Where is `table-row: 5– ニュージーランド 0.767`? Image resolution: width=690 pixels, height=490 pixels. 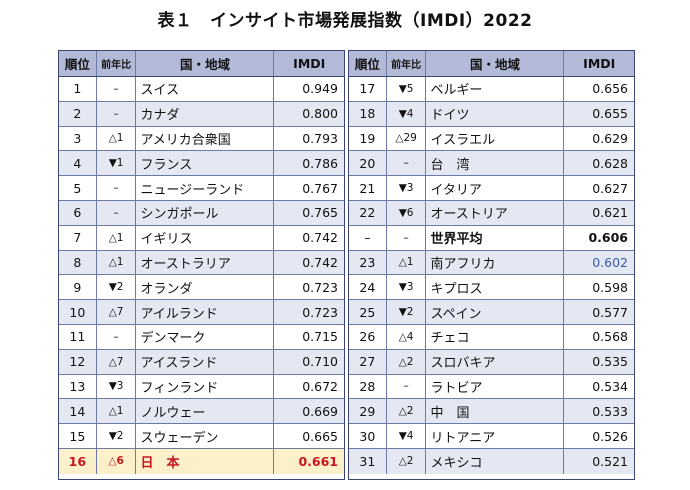
table-row: 5– ニュージーランド 0.767 is located at coordinates (201, 188).